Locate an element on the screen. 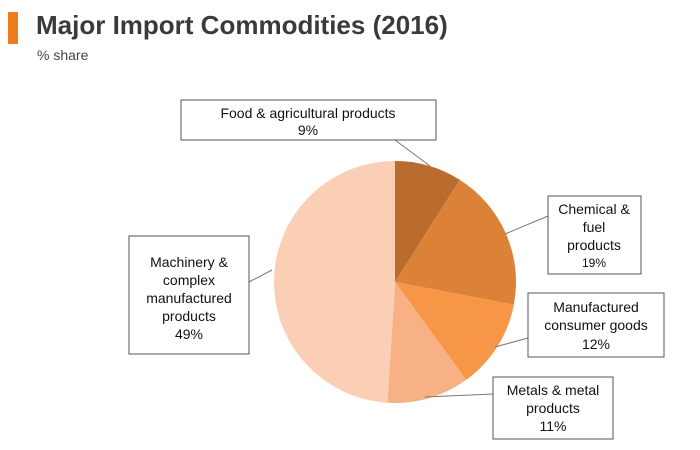  chart-subtitle: % share is located at coordinates (63, 55).